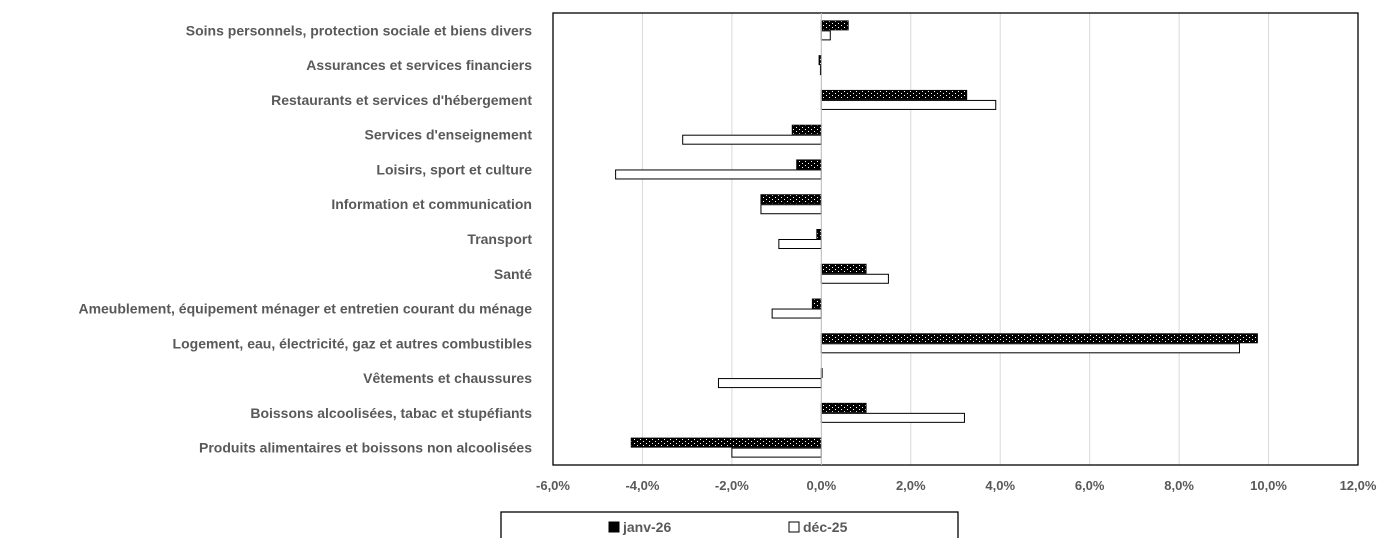 This screenshot has height=538, width=1379. Describe the element at coordinates (448, 135) in the screenshot. I see `category-label: Services d'enseignement` at that location.